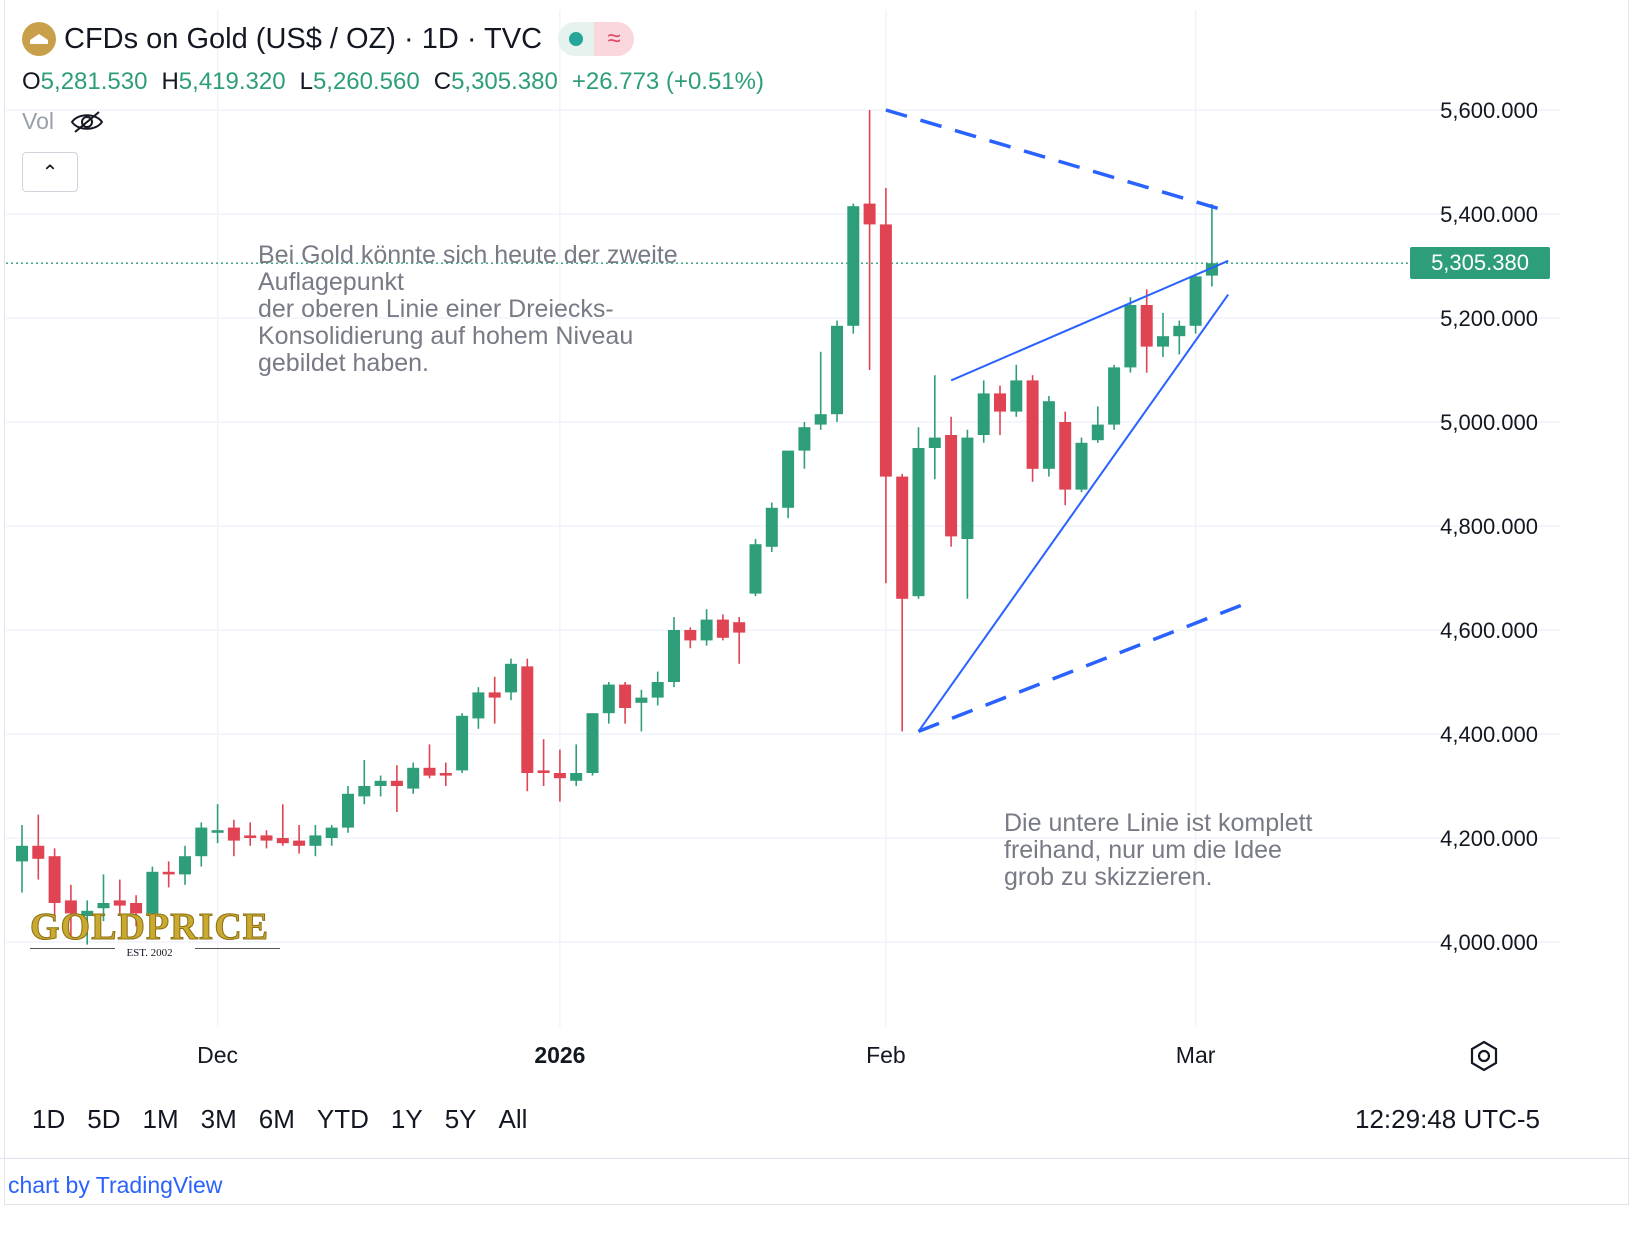 The image size is (1630, 1254). What do you see at coordinates (217, 1055) in the screenshot?
I see `x-tick-label: Dec` at bounding box center [217, 1055].